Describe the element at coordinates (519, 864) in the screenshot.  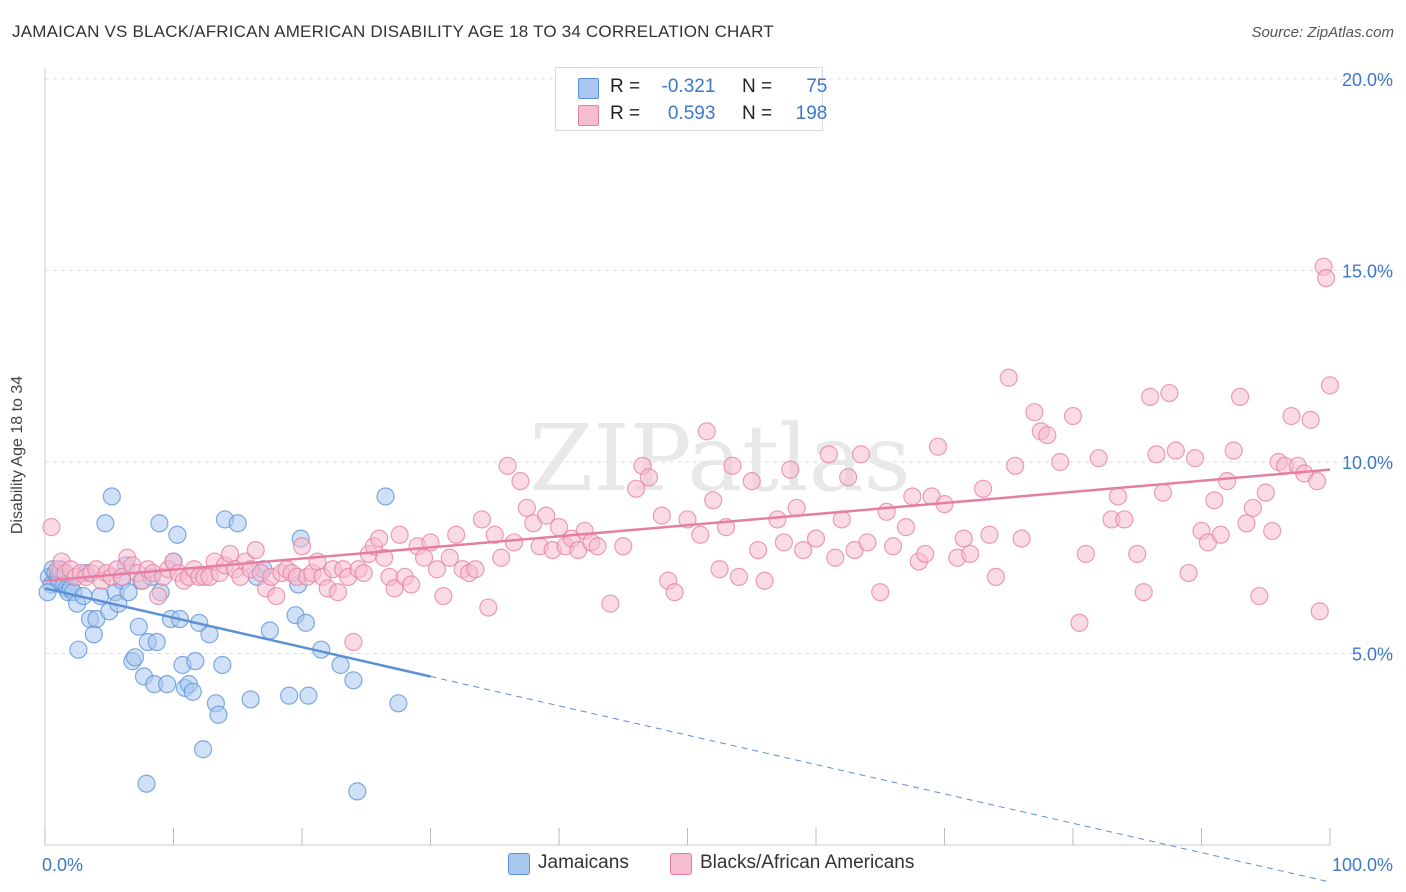
I see `bottom-legend-swatch-blue` at that location.